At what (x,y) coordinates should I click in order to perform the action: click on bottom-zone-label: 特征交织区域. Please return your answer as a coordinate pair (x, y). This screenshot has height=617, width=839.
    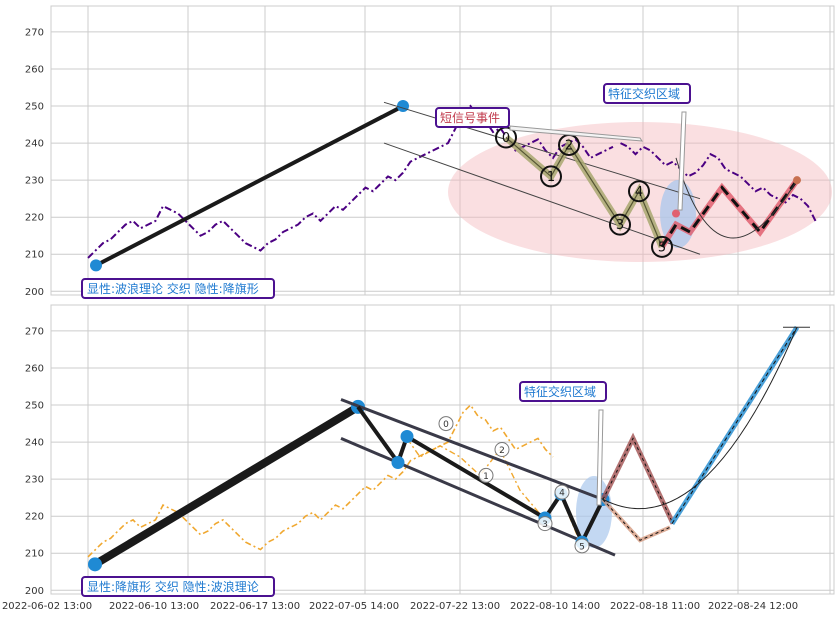
    Looking at the image, I should click on (560, 391).